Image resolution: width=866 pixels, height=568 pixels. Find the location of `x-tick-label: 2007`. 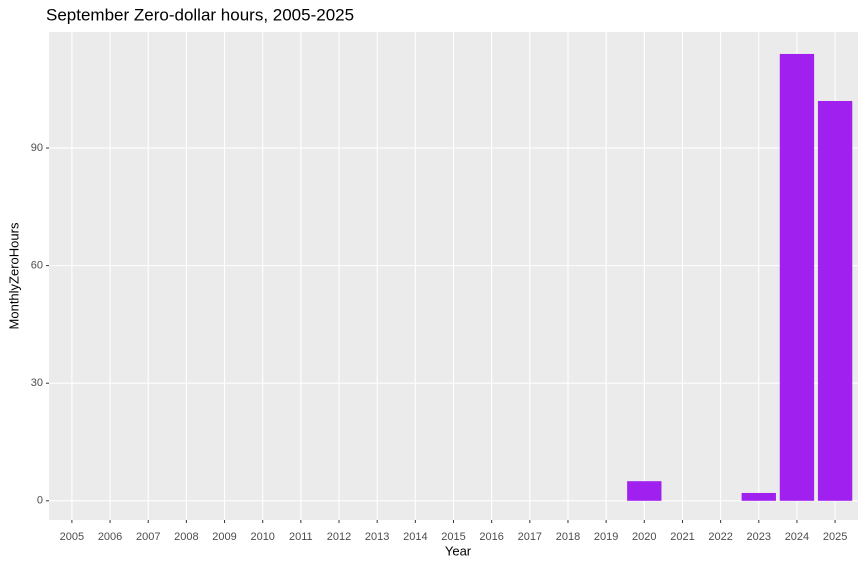

x-tick-label: 2007 is located at coordinates (148, 537).